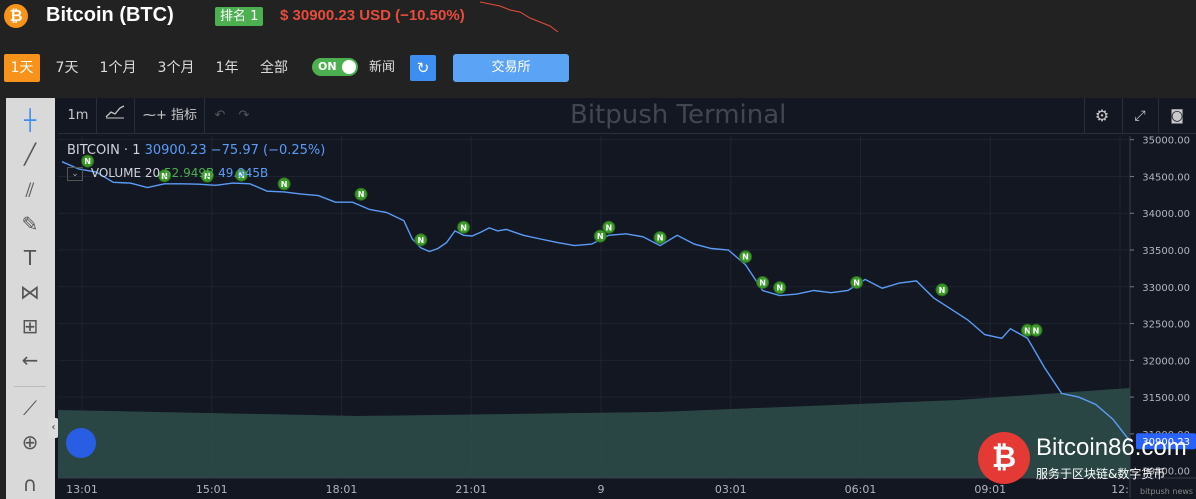 The width and height of the screenshot is (1196, 499). What do you see at coordinates (601, 489) in the screenshot?
I see `x-tick-label: 9` at bounding box center [601, 489].